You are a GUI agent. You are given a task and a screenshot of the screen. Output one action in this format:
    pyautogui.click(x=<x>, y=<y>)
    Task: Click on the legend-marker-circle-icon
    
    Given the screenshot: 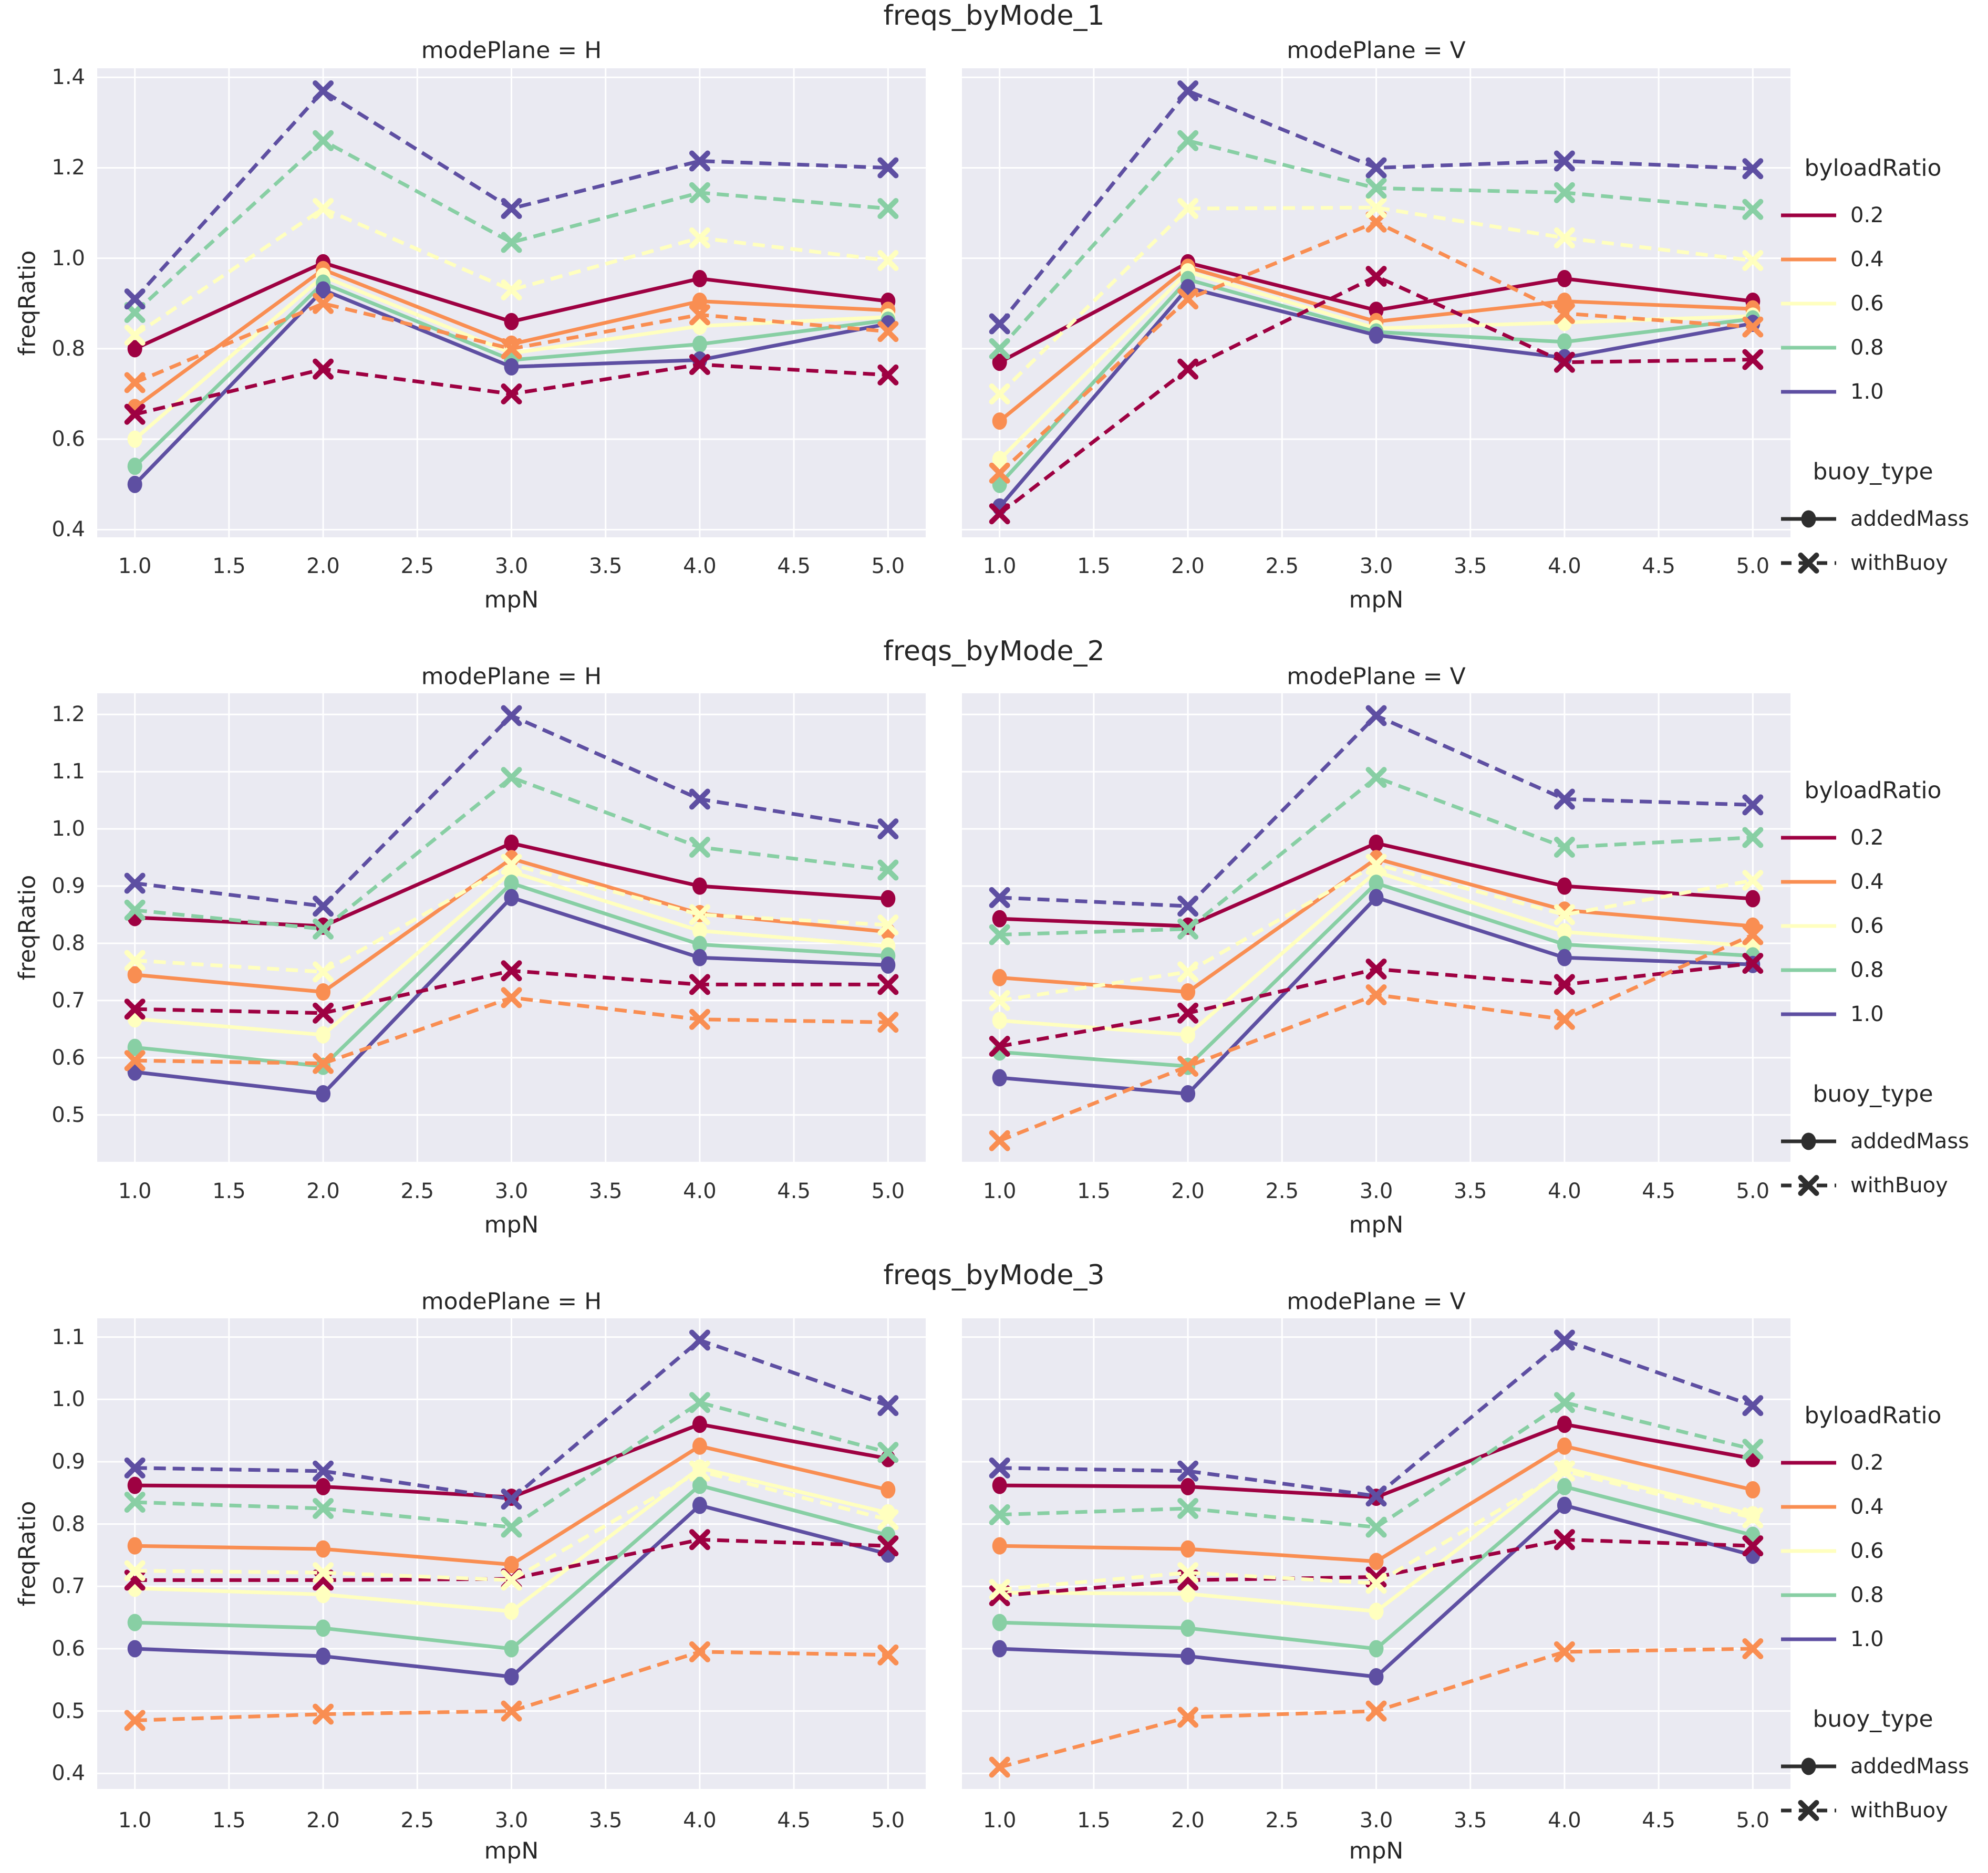 What is the action you would take?
    pyautogui.click(x=1808, y=1141)
    